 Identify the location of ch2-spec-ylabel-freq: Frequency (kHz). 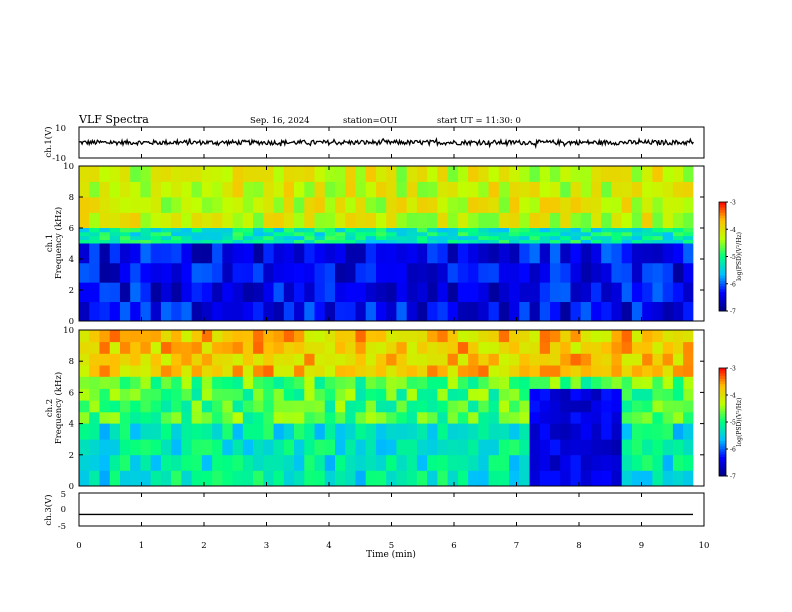
(58, 408).